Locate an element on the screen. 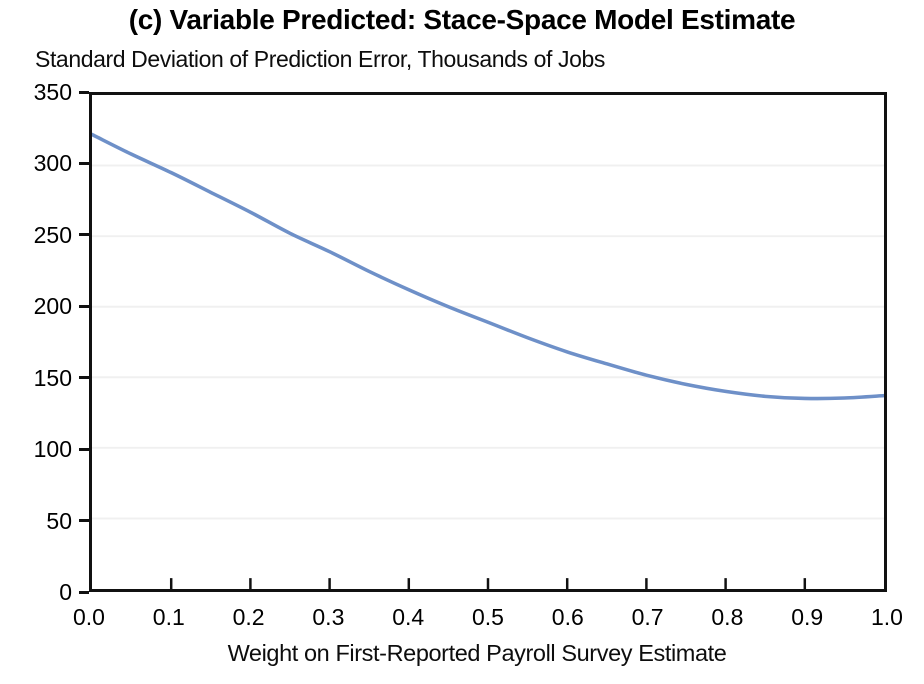 The height and width of the screenshot is (684, 924). x-tick-label: 0.7 is located at coordinates (647, 617).